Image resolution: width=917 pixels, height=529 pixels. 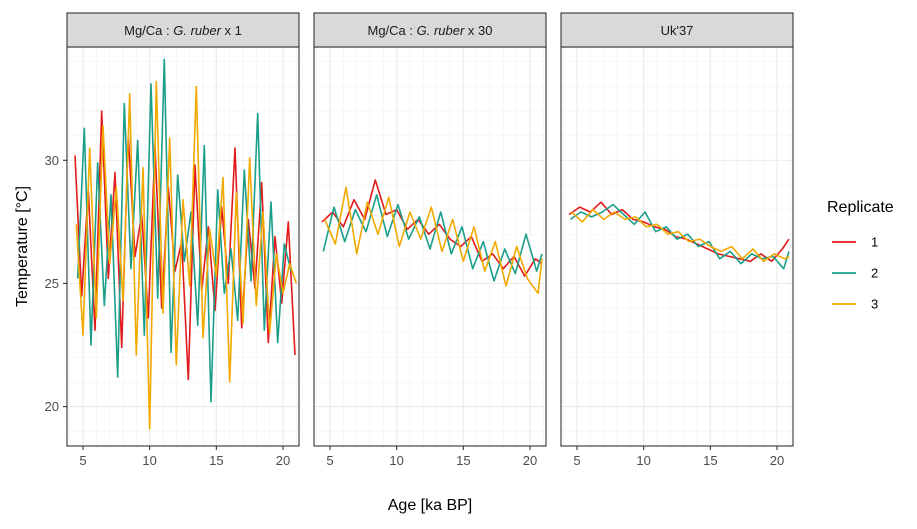 What do you see at coordinates (231, 30) in the screenshot?
I see `facet-strip-label-part: x 1` at bounding box center [231, 30].